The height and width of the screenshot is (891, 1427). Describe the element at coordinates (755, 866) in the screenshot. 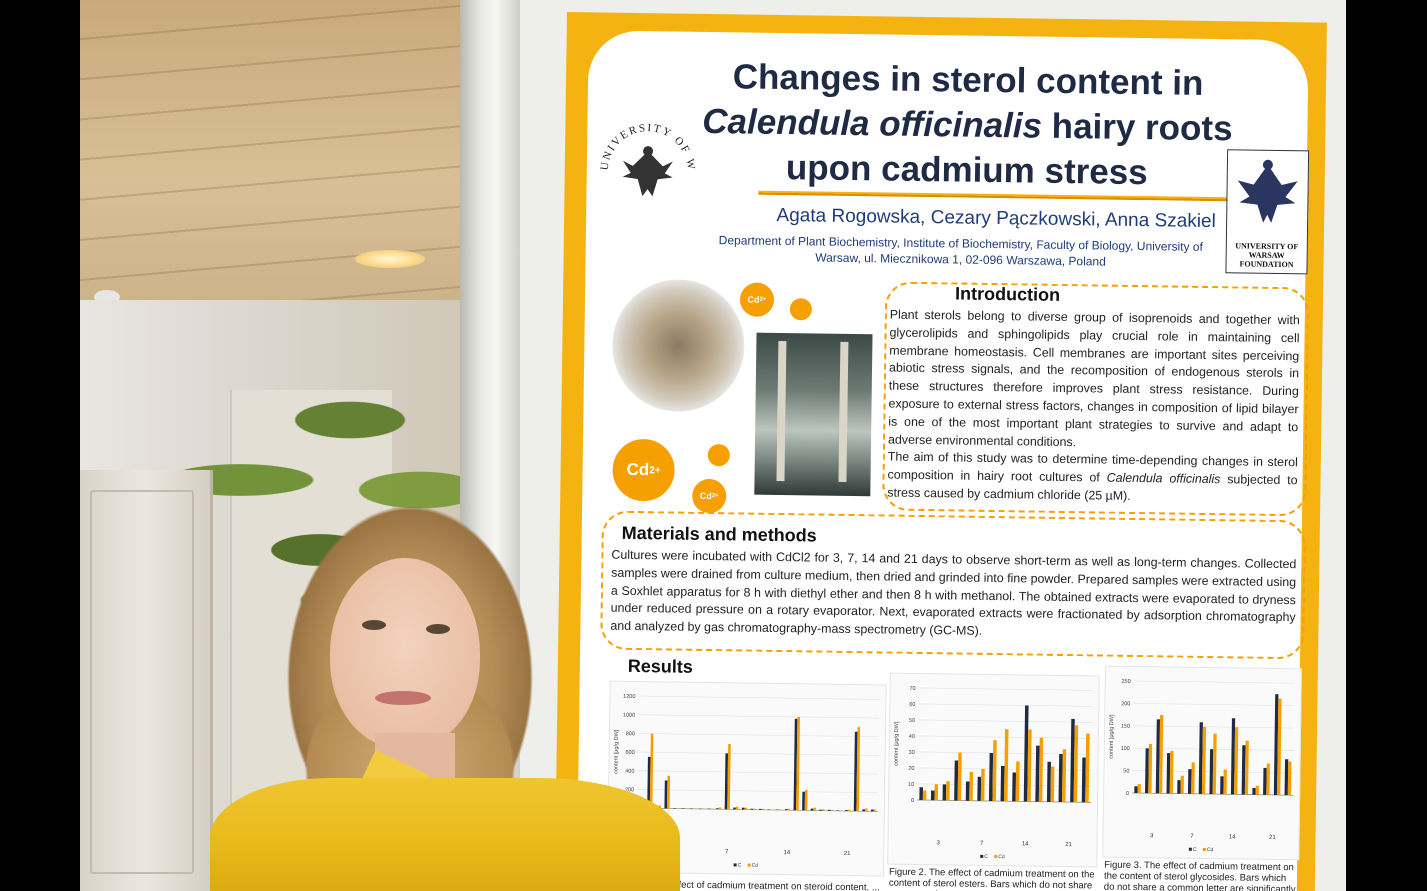

I see `legend-label: Cd` at that location.